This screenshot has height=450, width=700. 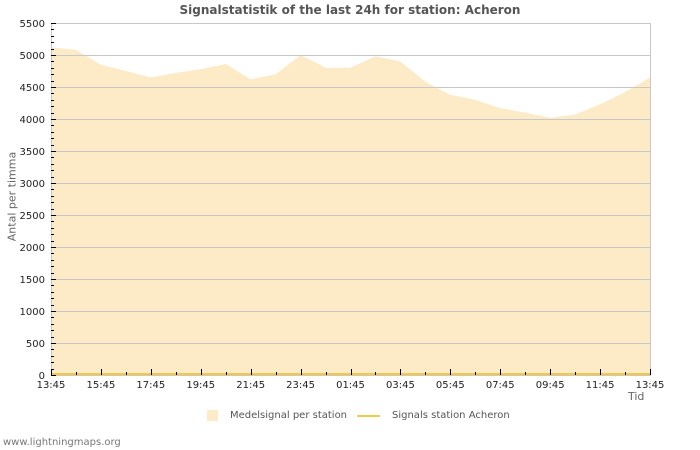 What do you see at coordinates (42, 376) in the screenshot?
I see `y-tick-label: 0` at bounding box center [42, 376].